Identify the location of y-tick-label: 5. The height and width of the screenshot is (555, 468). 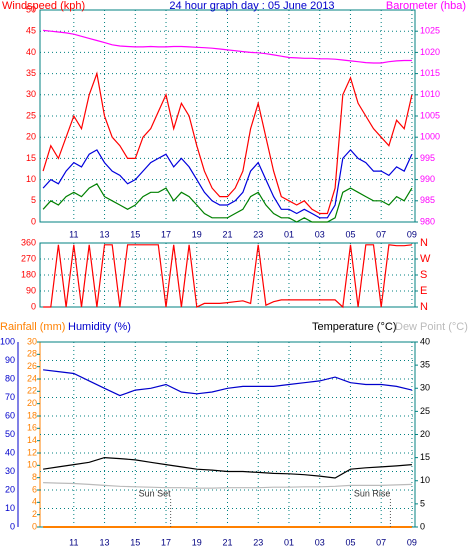
(33, 200).